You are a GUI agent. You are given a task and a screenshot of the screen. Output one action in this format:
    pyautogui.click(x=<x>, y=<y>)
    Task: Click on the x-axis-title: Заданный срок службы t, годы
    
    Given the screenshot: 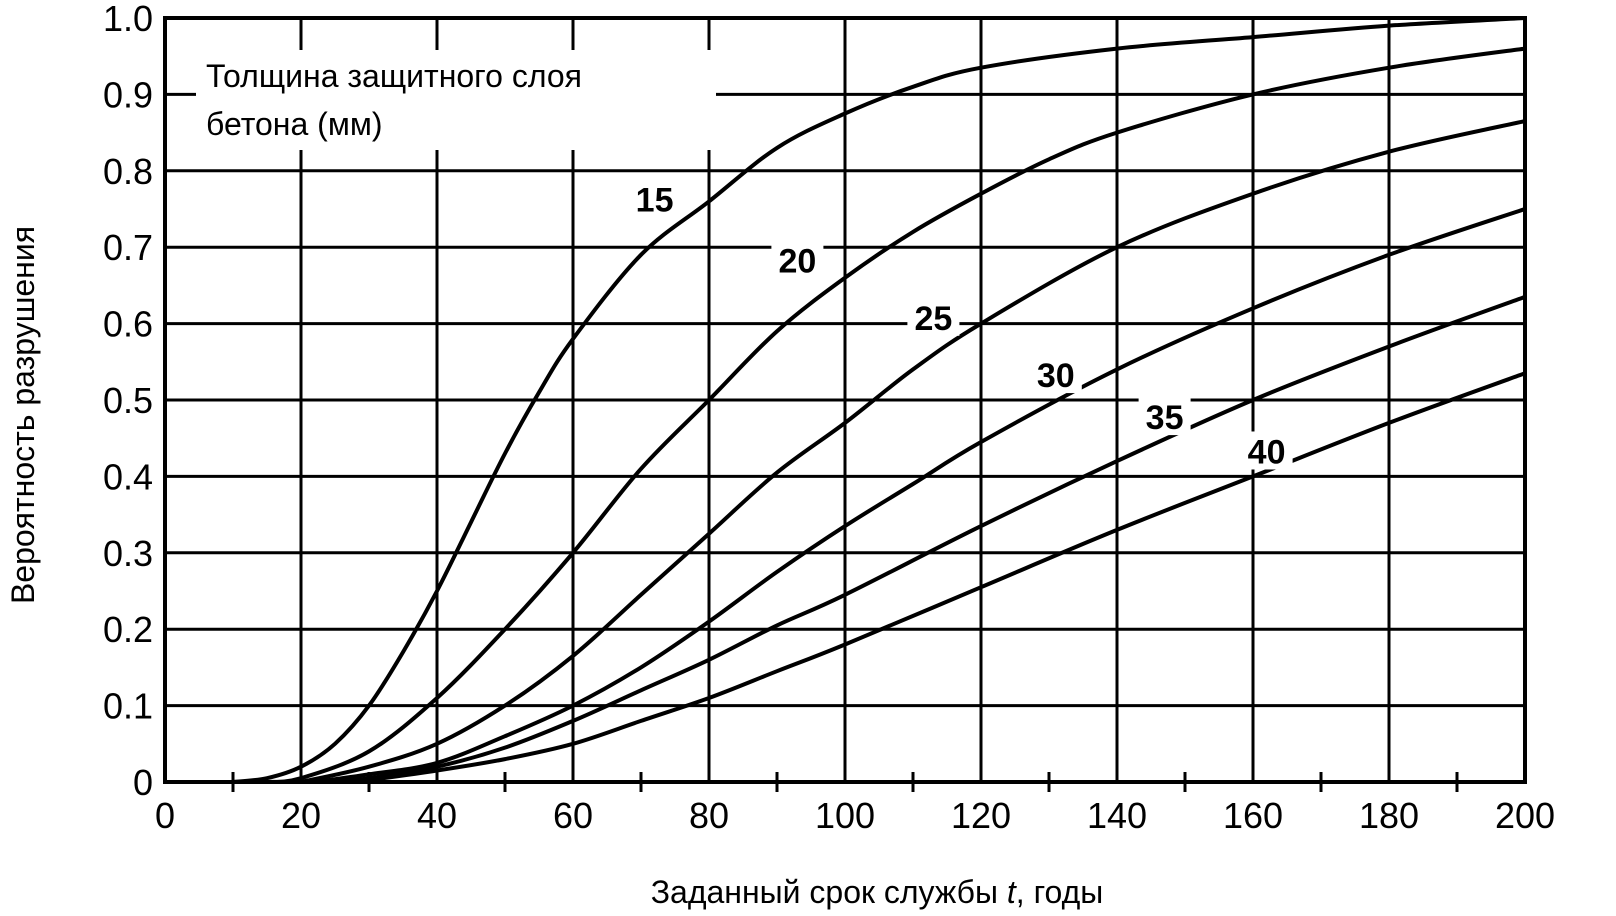 What is the action you would take?
    pyautogui.click(x=877, y=892)
    